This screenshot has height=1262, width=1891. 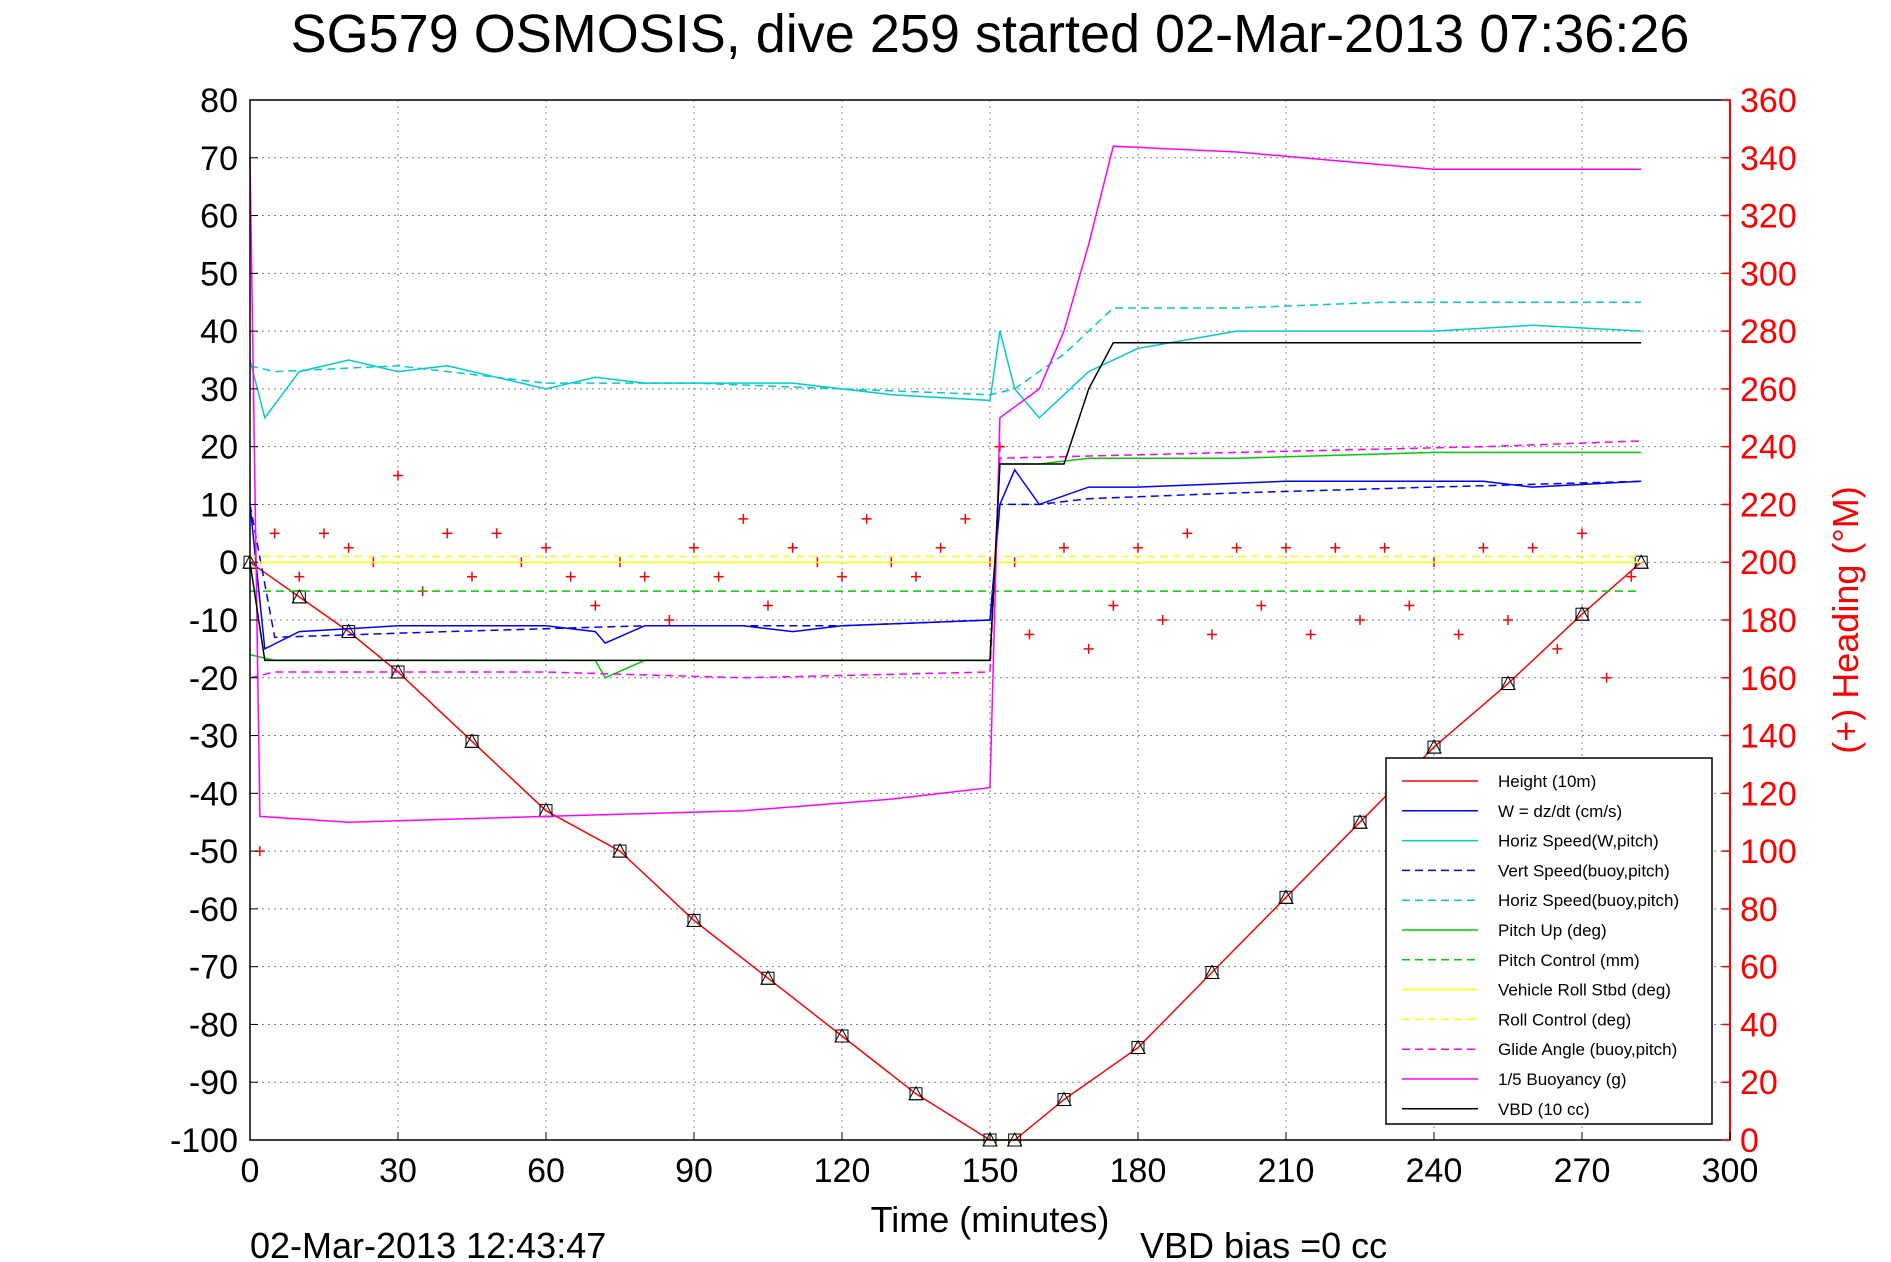 I want to click on x-tick-label: 90, so click(x=694, y=1171).